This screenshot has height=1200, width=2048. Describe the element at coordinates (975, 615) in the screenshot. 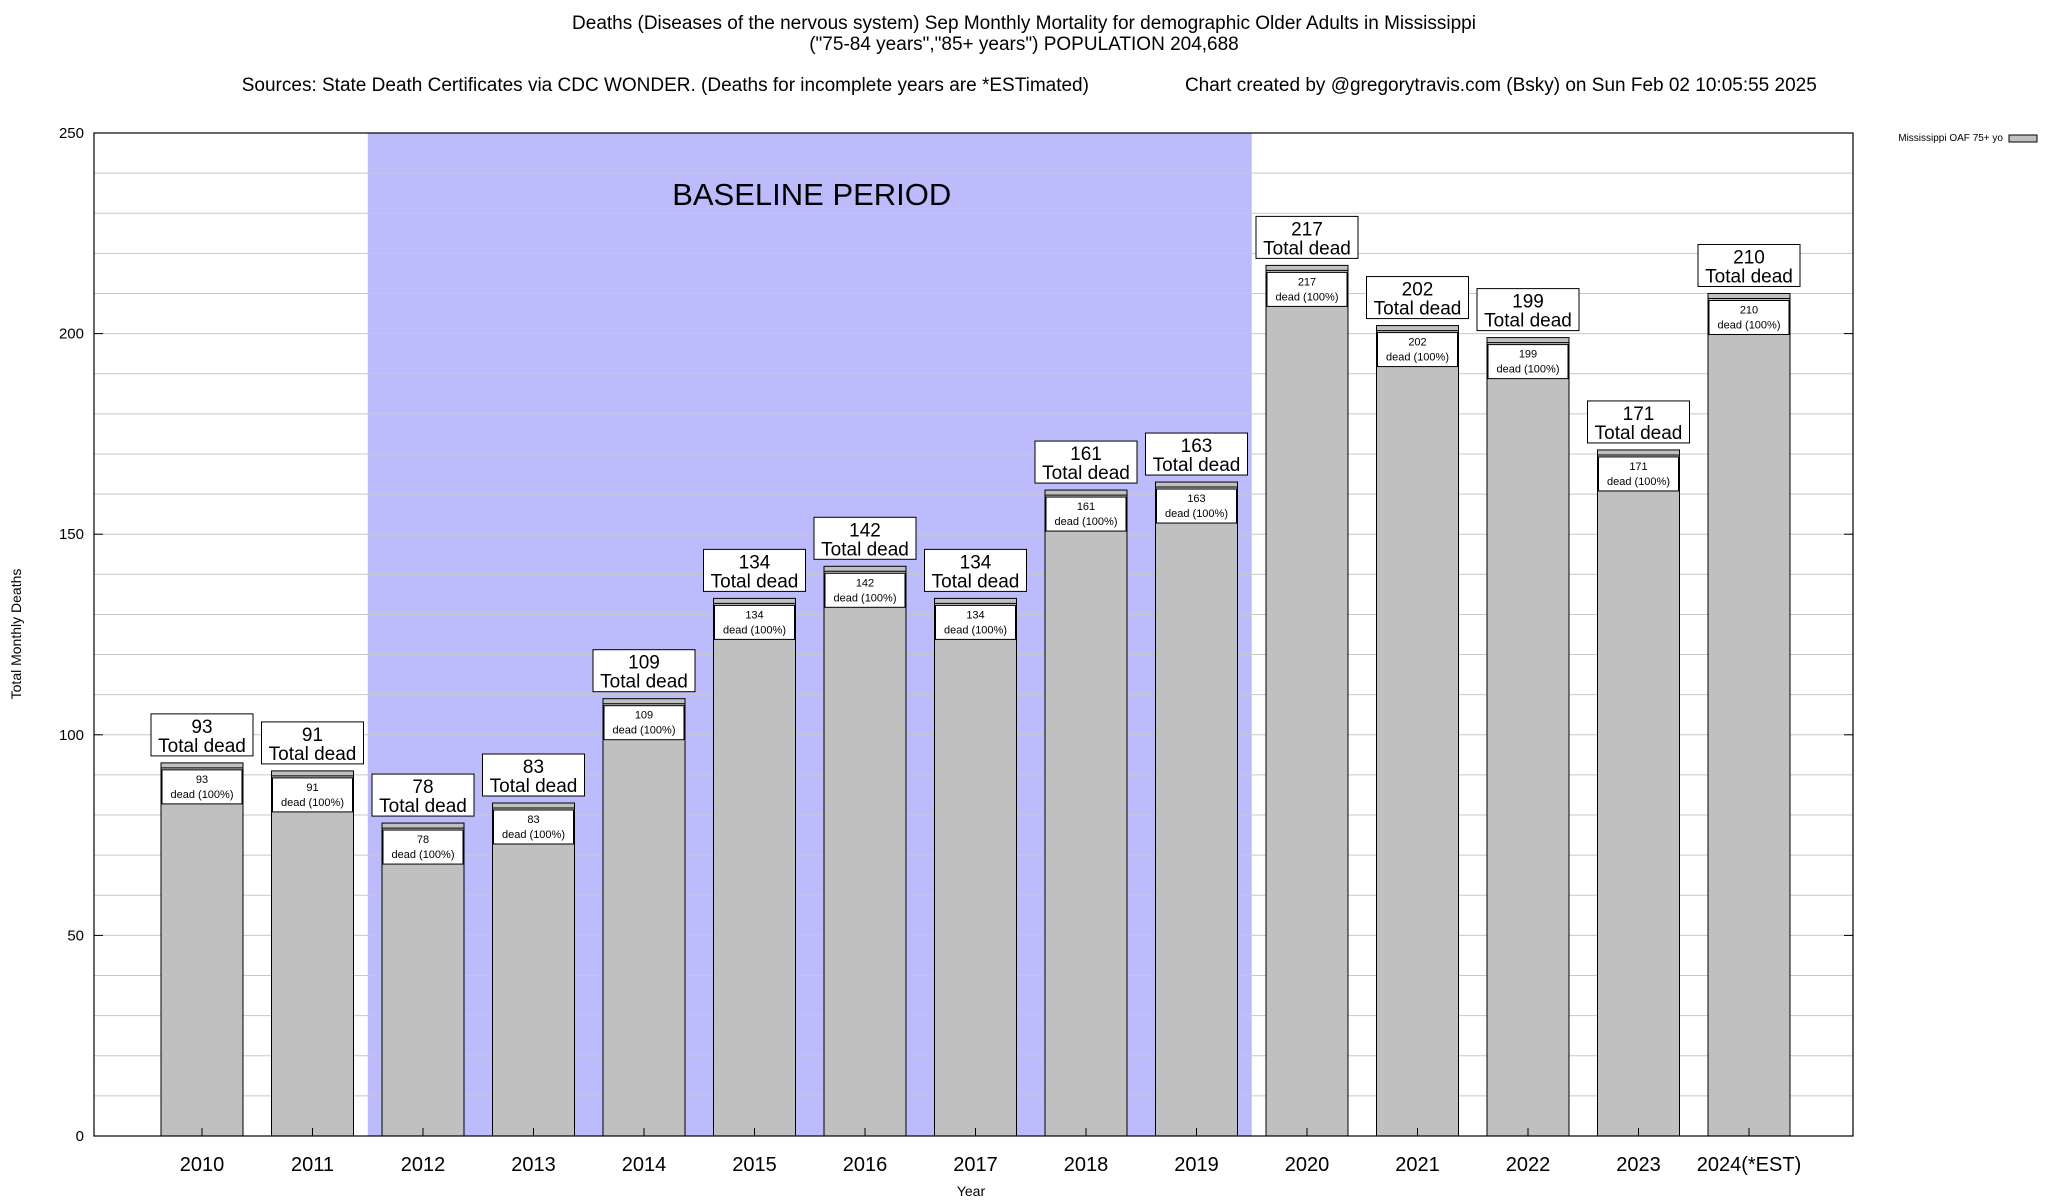

I see `bar-inner-value: 134` at that location.